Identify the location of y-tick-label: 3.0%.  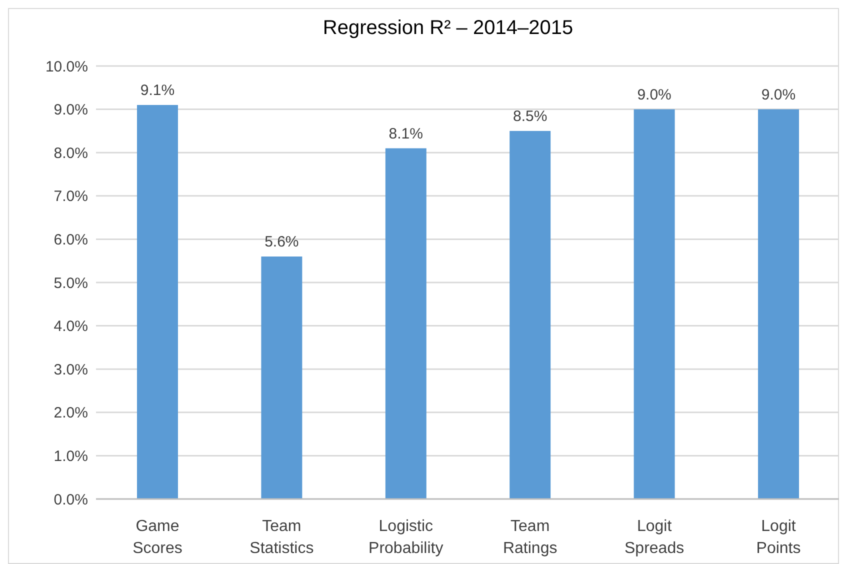
(71, 369).